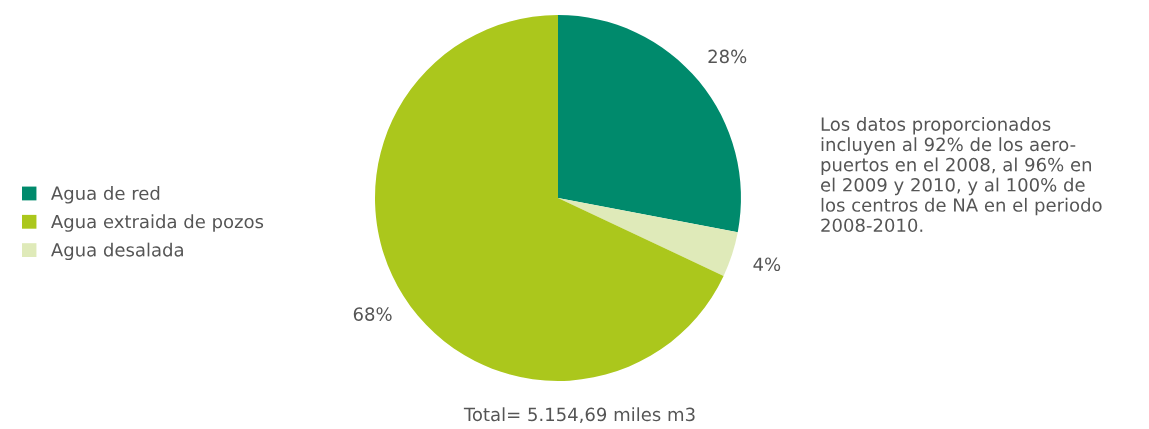  I want to click on data-label: 28%, so click(727, 56).